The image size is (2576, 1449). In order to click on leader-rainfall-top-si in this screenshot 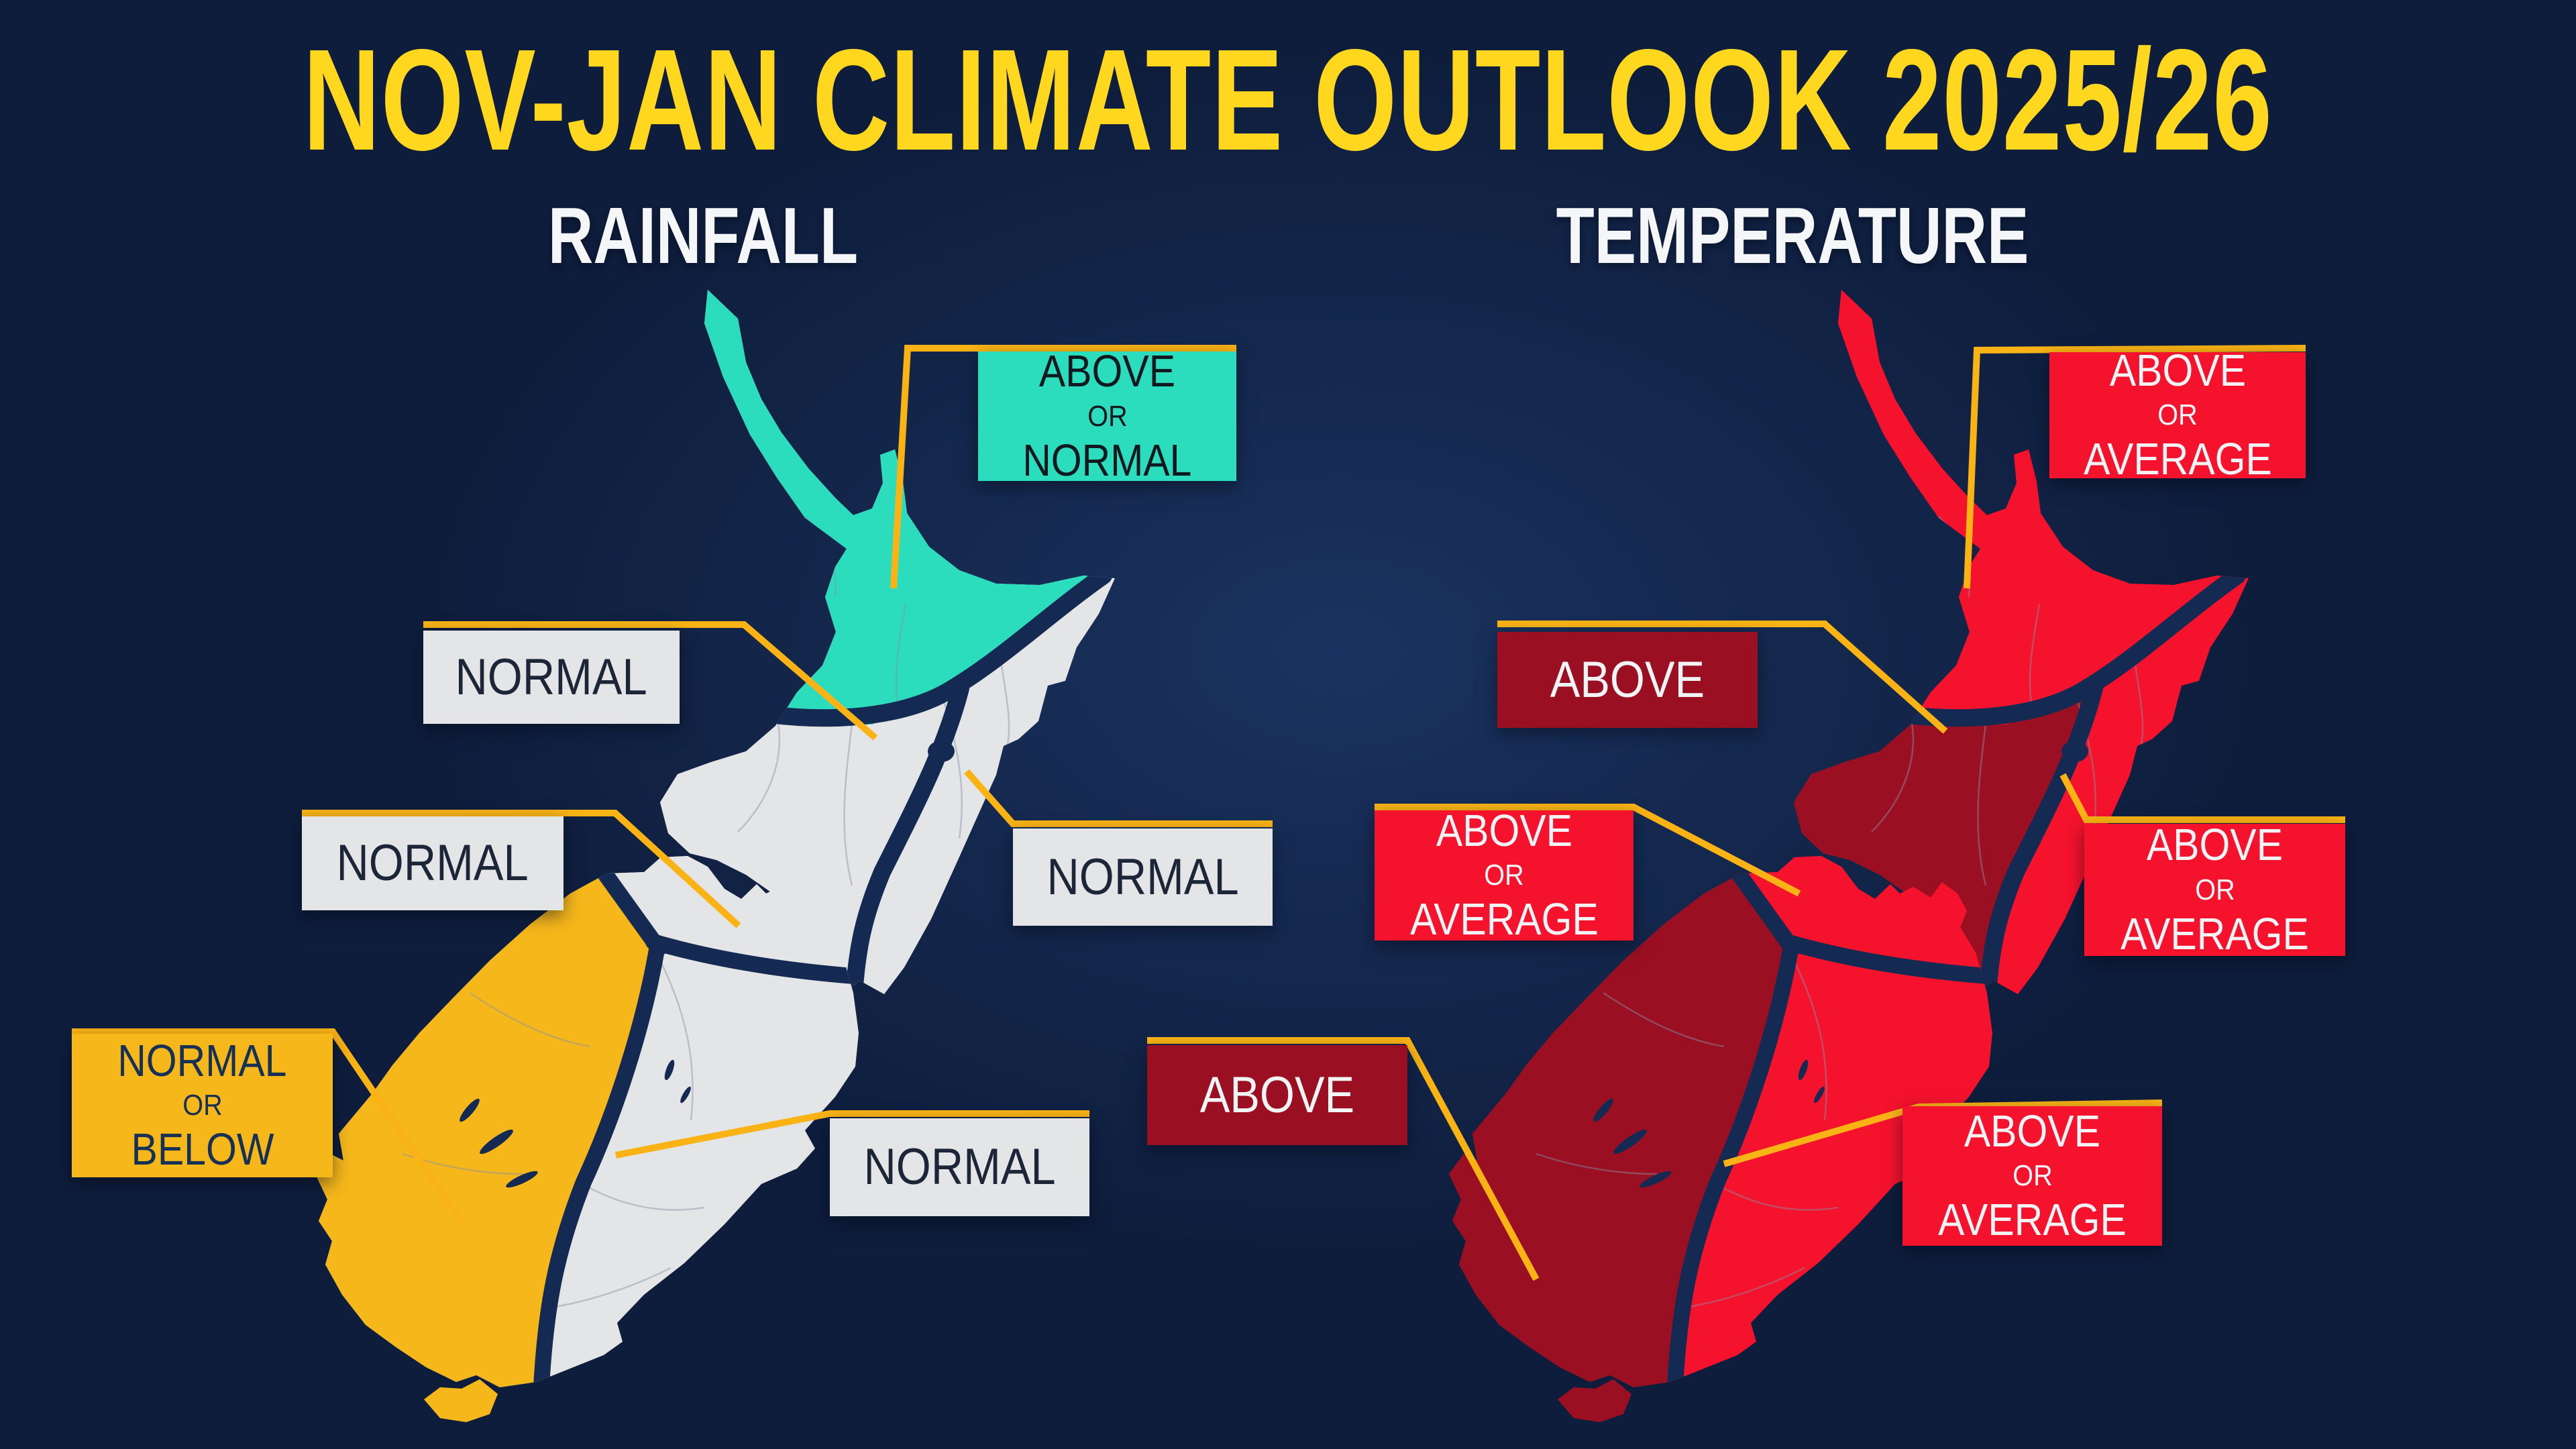, I will do `click(521, 869)`.